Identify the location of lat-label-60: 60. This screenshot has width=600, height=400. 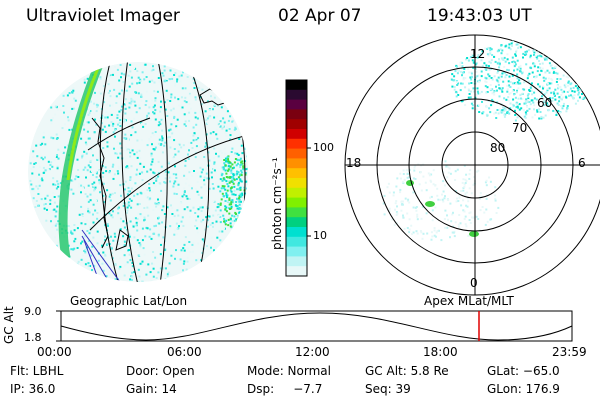
(545, 103).